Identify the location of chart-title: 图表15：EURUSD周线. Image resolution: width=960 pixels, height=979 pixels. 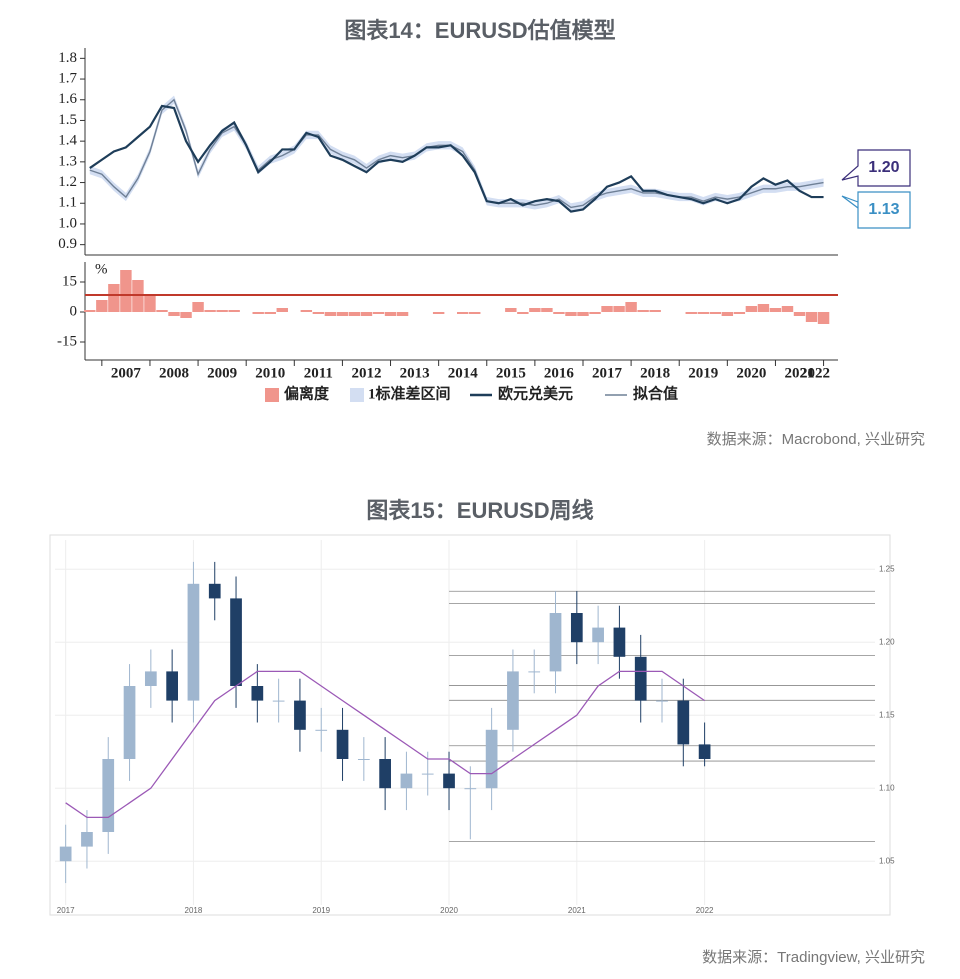
(479, 510).